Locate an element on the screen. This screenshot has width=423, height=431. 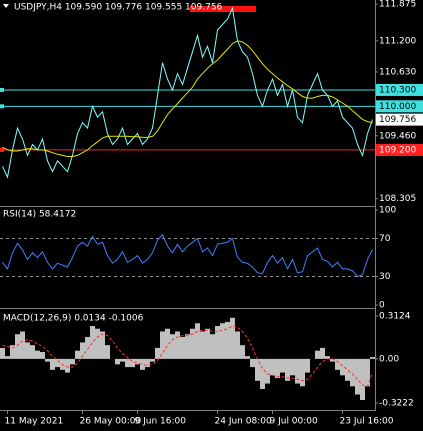
price-line is located at coordinates (187, 255).